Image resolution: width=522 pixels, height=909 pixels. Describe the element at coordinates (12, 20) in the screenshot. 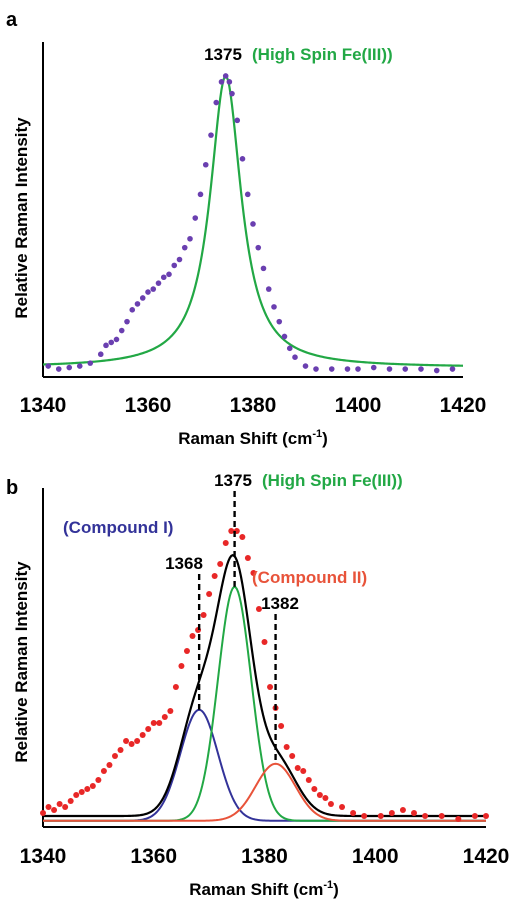

I see `panel-a-label: a` at that location.